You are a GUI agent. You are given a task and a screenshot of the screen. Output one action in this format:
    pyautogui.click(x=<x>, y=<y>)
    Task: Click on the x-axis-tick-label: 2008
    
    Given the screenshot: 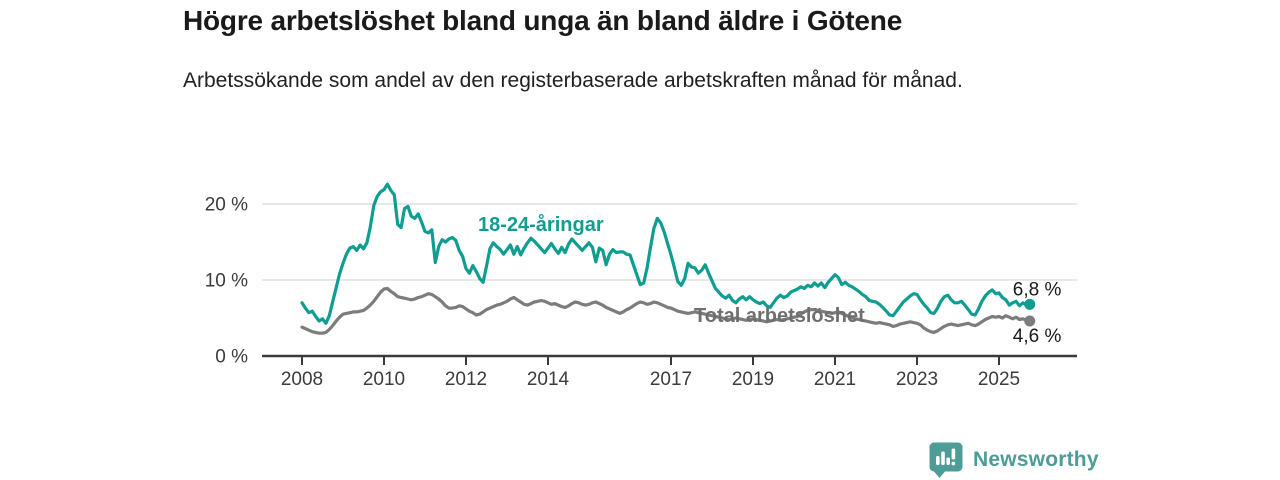 What is the action you would take?
    pyautogui.click(x=302, y=379)
    